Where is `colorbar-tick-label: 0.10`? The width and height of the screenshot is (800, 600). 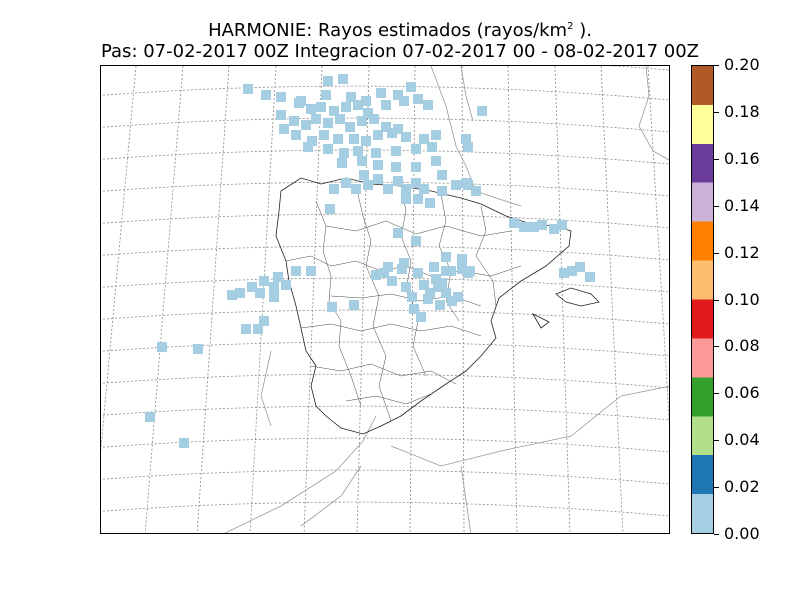
colorbar-tick-label: 0.10 is located at coordinates (742, 299).